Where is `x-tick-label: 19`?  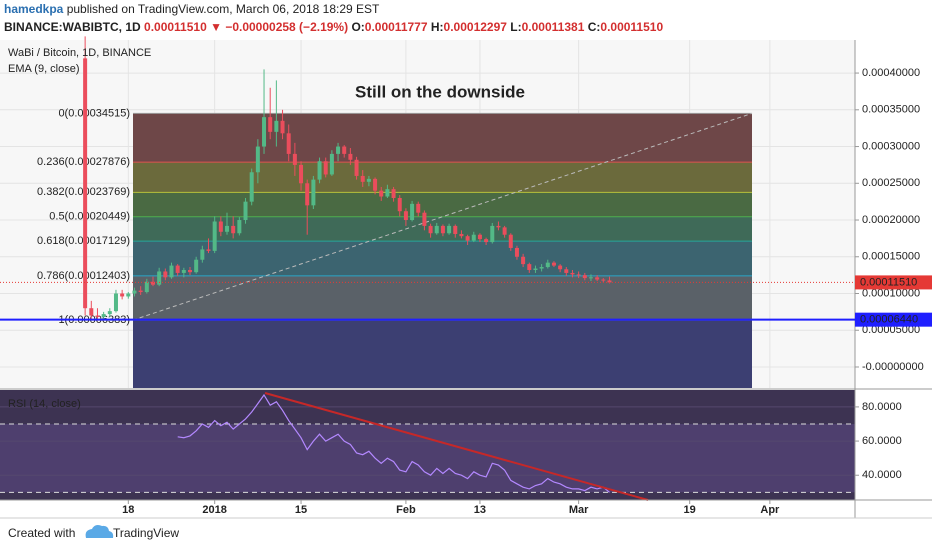 x-tick-label: 19 is located at coordinates (690, 510).